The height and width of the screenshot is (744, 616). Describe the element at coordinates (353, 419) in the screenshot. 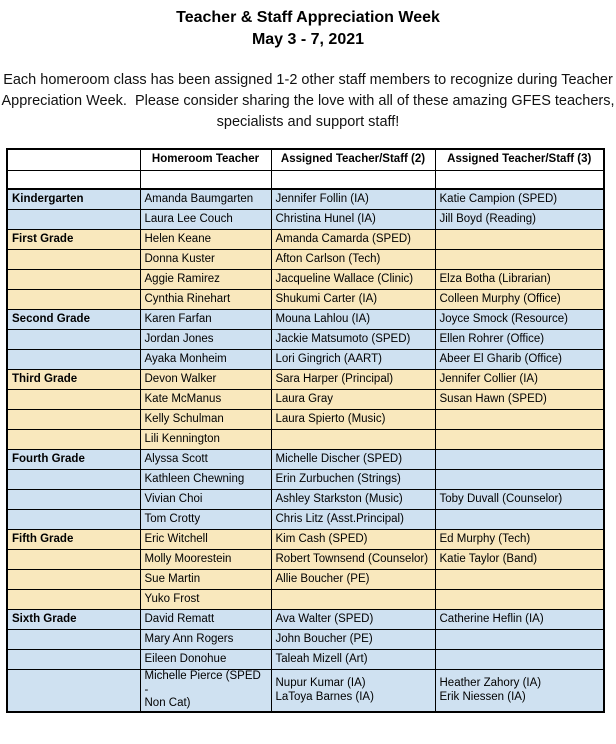

I see `staff2-cell: Laura Spierto (Music)` at that location.